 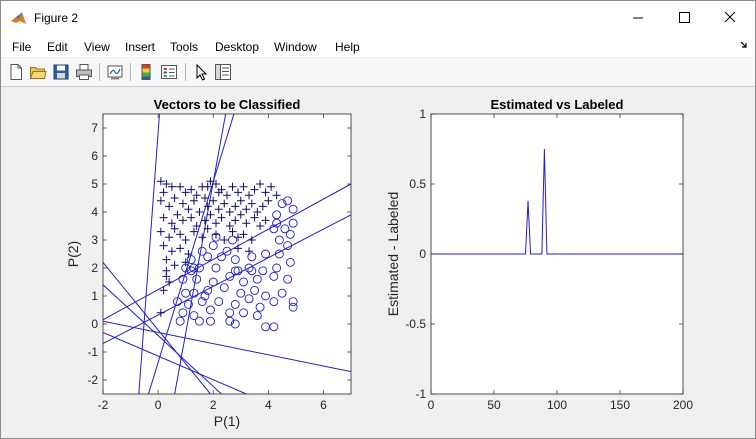 What do you see at coordinates (744, 45) in the screenshot?
I see `dock-arrow-icon` at bounding box center [744, 45].